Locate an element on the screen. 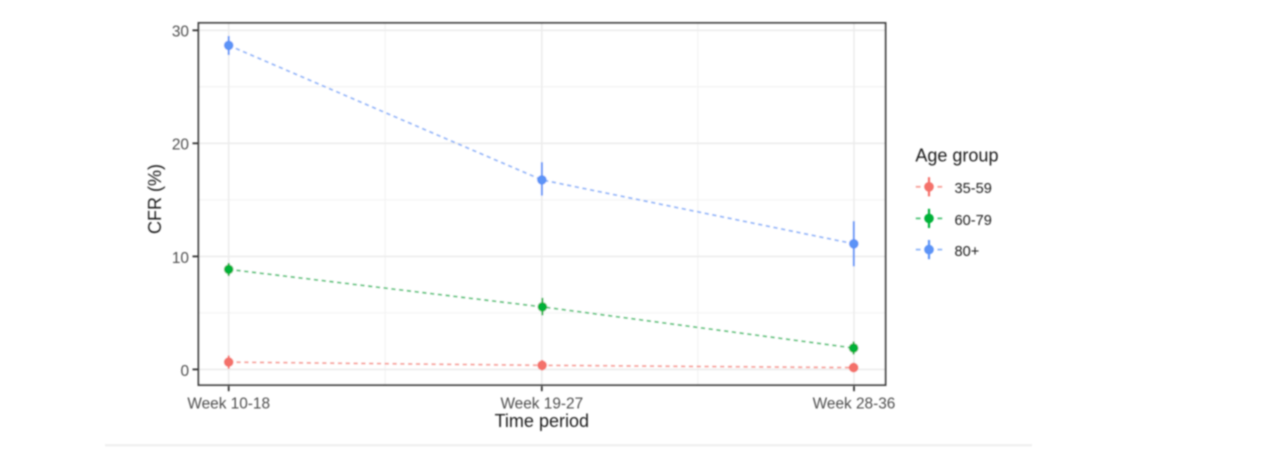  svg-text: 10 is located at coordinates (180, 258).